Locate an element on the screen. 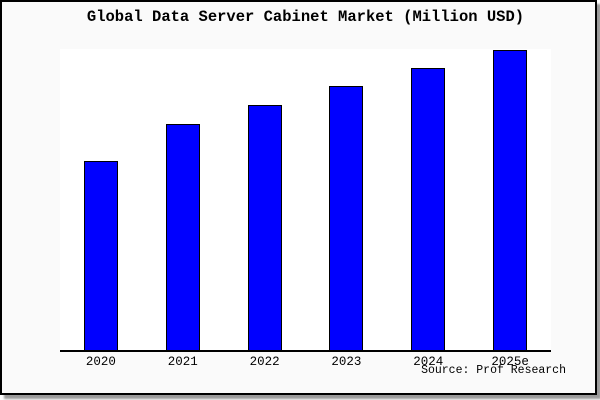 This screenshot has height=400, width=600. bar-2023 is located at coordinates (346, 218).